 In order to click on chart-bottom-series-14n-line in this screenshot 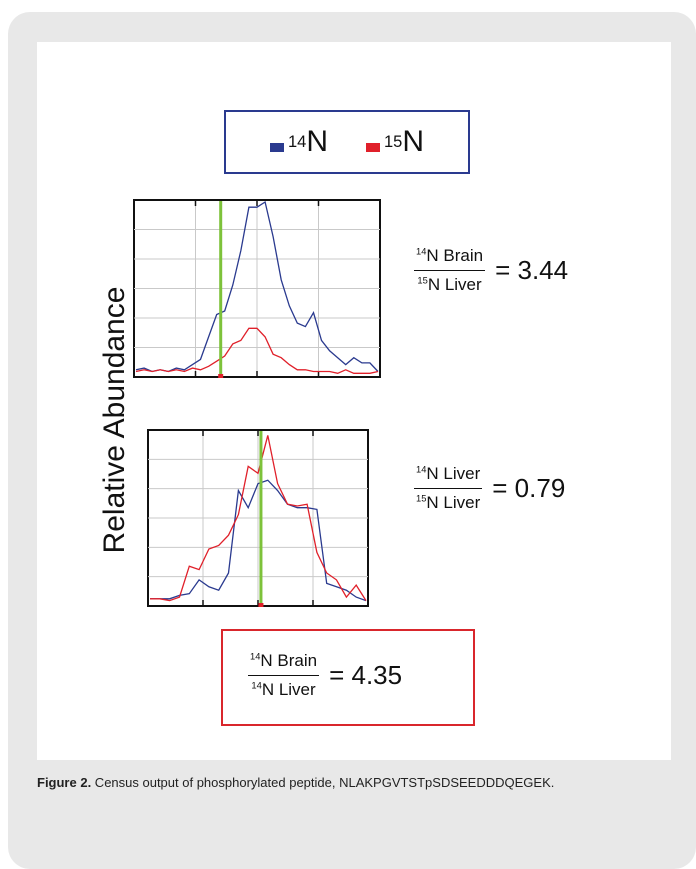, I will do `click(258, 540)`.